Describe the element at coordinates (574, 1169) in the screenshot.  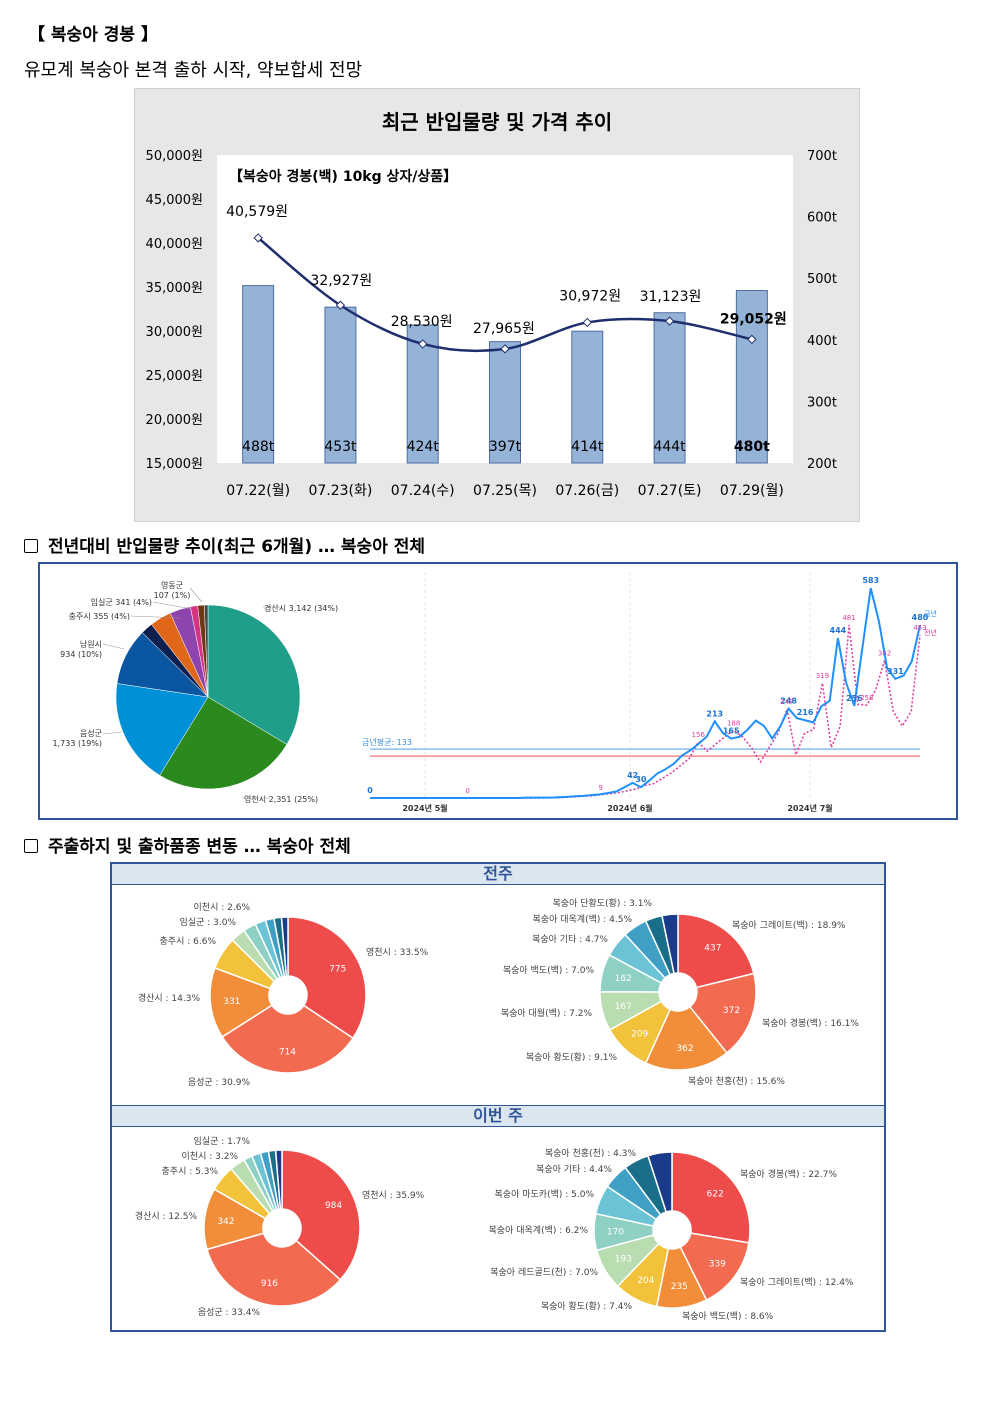
I see `this-variety-donut-label: 복숭아 기타 : 4.4%` at that location.